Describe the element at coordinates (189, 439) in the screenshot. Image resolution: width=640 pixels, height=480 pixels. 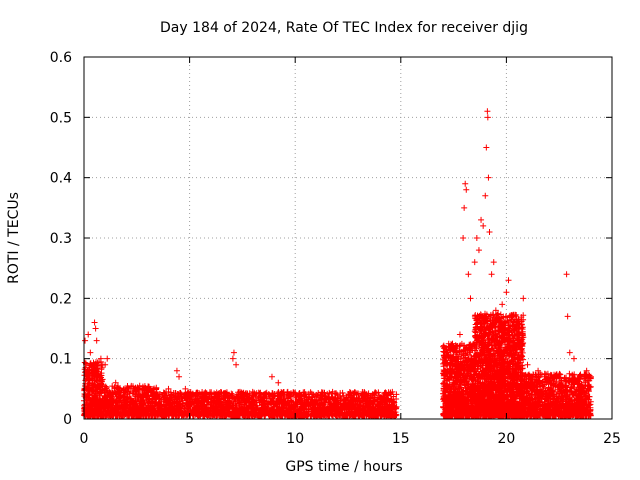
I see `x-tick-label: 5` at that location.